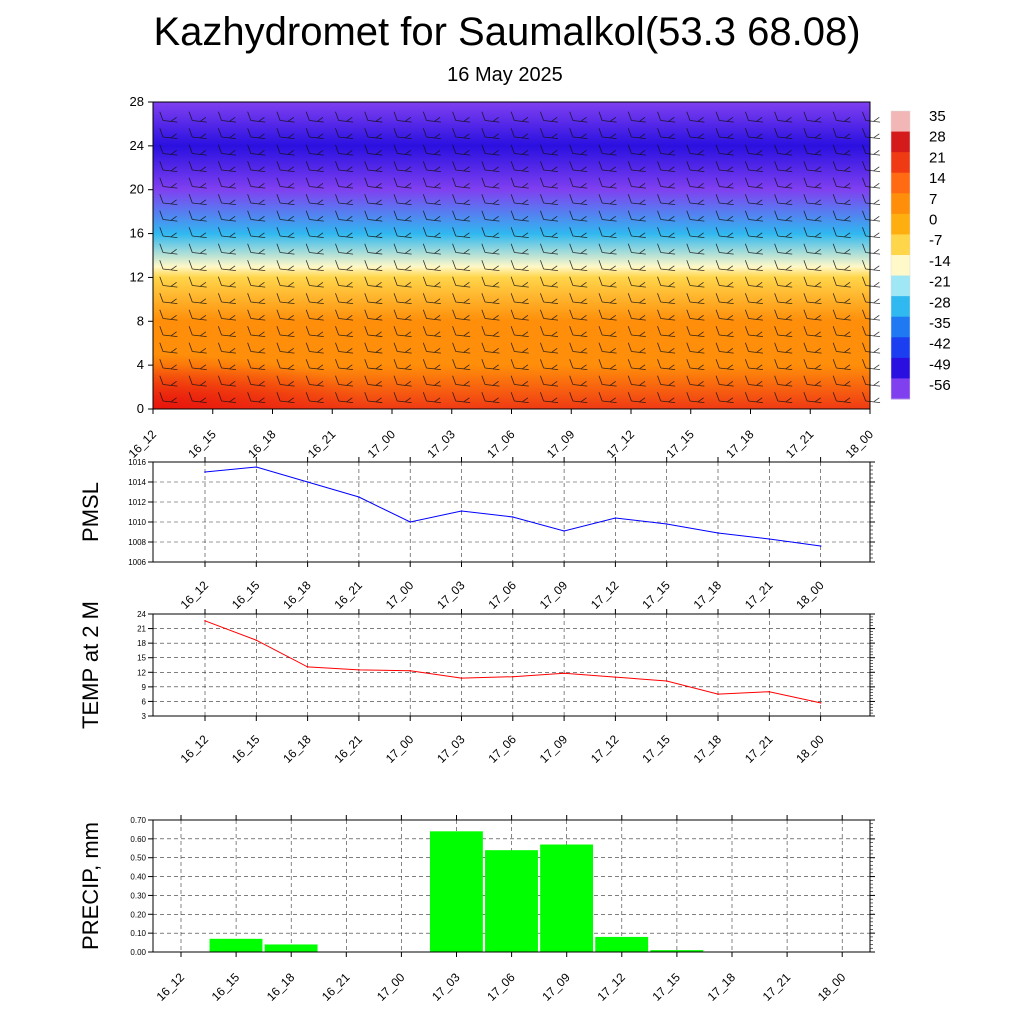 Image resolution: width=1024 pixels, height=1024 pixels. I want to click on y-tick-label: 18, so click(141, 643).